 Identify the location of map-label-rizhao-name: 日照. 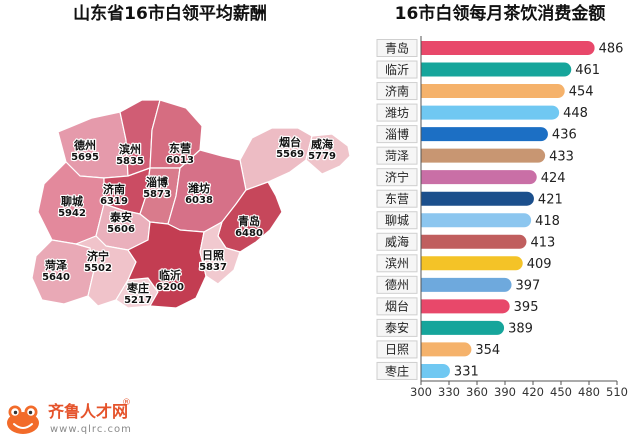
(213, 255).